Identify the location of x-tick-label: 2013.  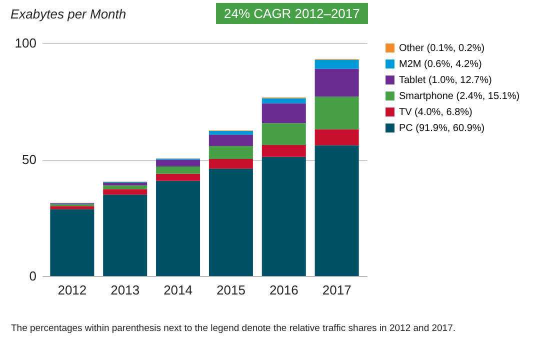
(125, 290).